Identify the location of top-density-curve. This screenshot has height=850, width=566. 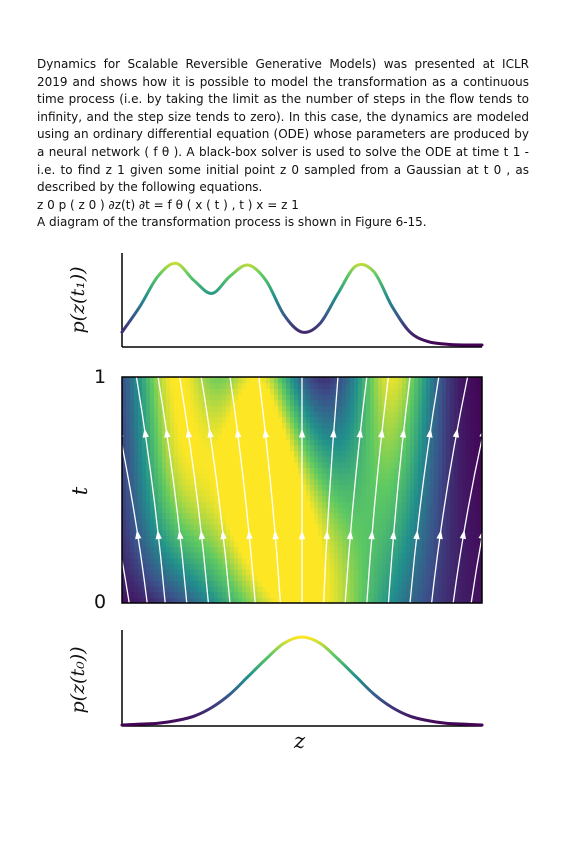
(302, 304).